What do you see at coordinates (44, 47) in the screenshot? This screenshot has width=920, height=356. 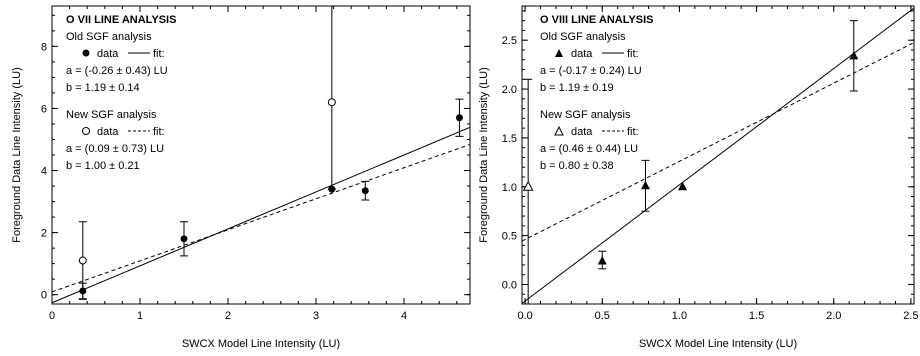 I see `o7-y-tick-label: 8` at bounding box center [44, 47].